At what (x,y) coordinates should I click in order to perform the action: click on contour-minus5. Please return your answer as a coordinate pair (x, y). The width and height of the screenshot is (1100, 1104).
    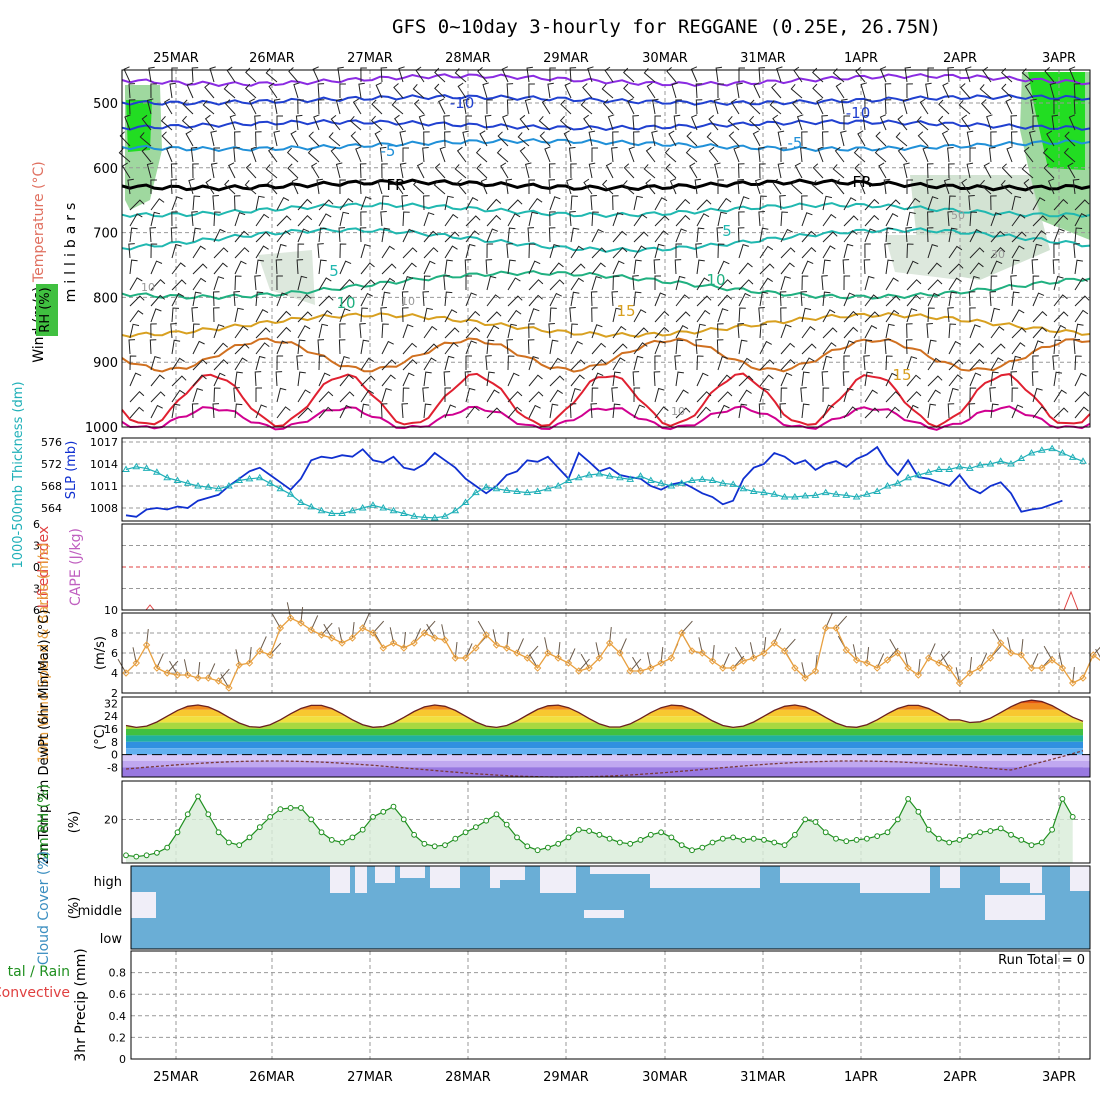
    Looking at the image, I should click on (606, 145).